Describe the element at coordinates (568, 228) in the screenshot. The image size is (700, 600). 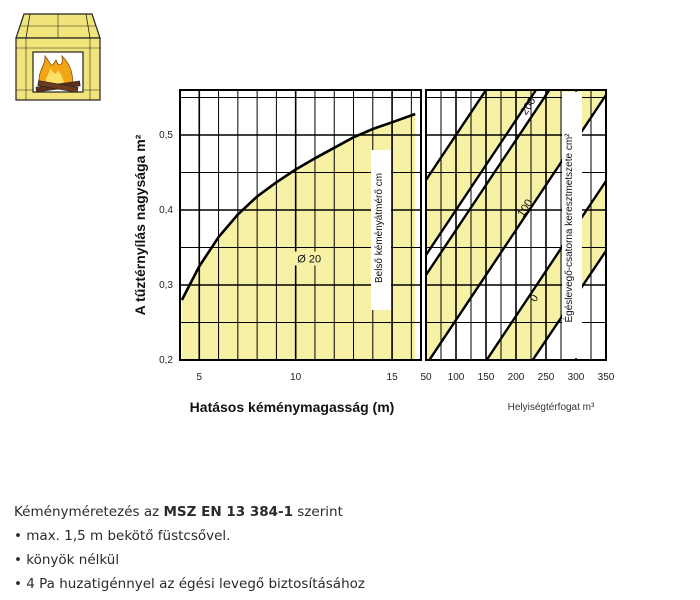
I see `right-y-axis-label: Égéslevegő-csatorna keresztmetszete cm²` at that location.